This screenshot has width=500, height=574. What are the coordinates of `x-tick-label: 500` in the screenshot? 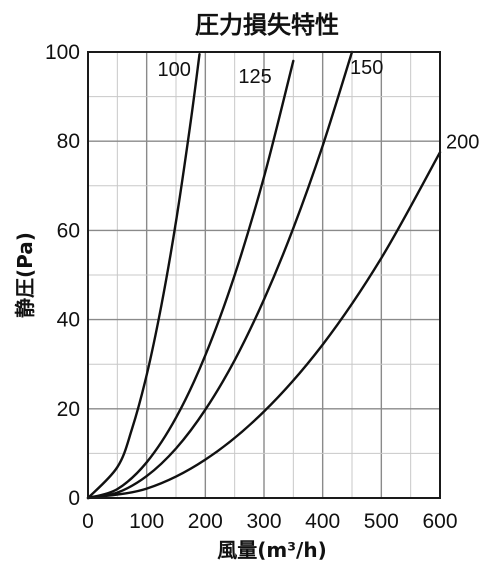 It's located at (381, 521).